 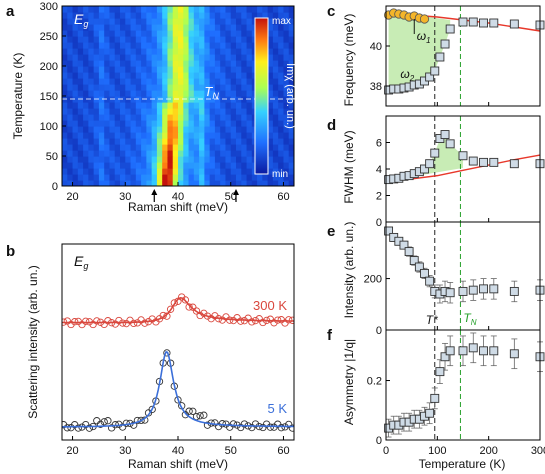 I want to click on panel-c-ylabel: Frequency (meV), so click(x=349, y=60).